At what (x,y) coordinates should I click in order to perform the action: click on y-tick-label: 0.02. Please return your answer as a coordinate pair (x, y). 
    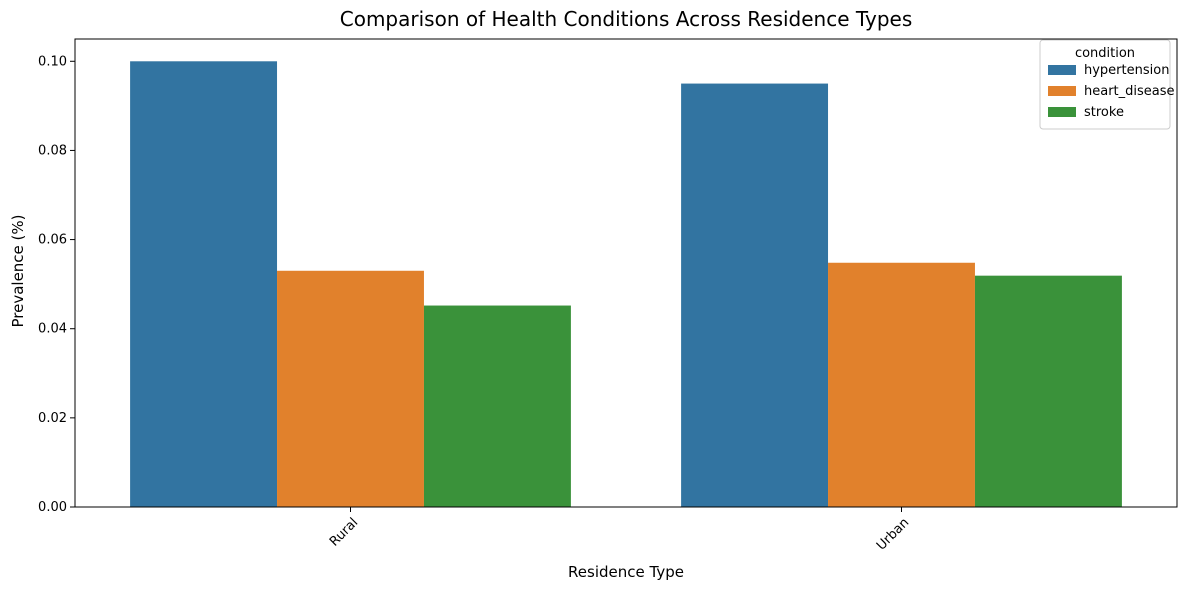
    Looking at the image, I should click on (52, 418).